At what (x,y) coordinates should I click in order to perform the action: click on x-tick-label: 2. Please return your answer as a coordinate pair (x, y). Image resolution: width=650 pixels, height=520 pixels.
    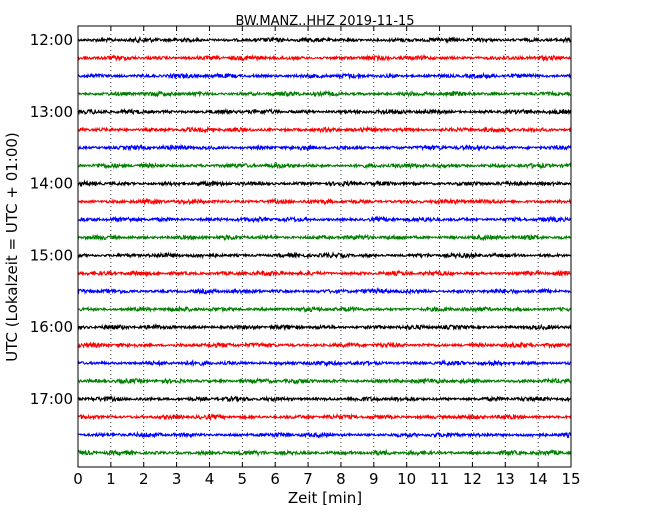
    Looking at the image, I should click on (144, 479).